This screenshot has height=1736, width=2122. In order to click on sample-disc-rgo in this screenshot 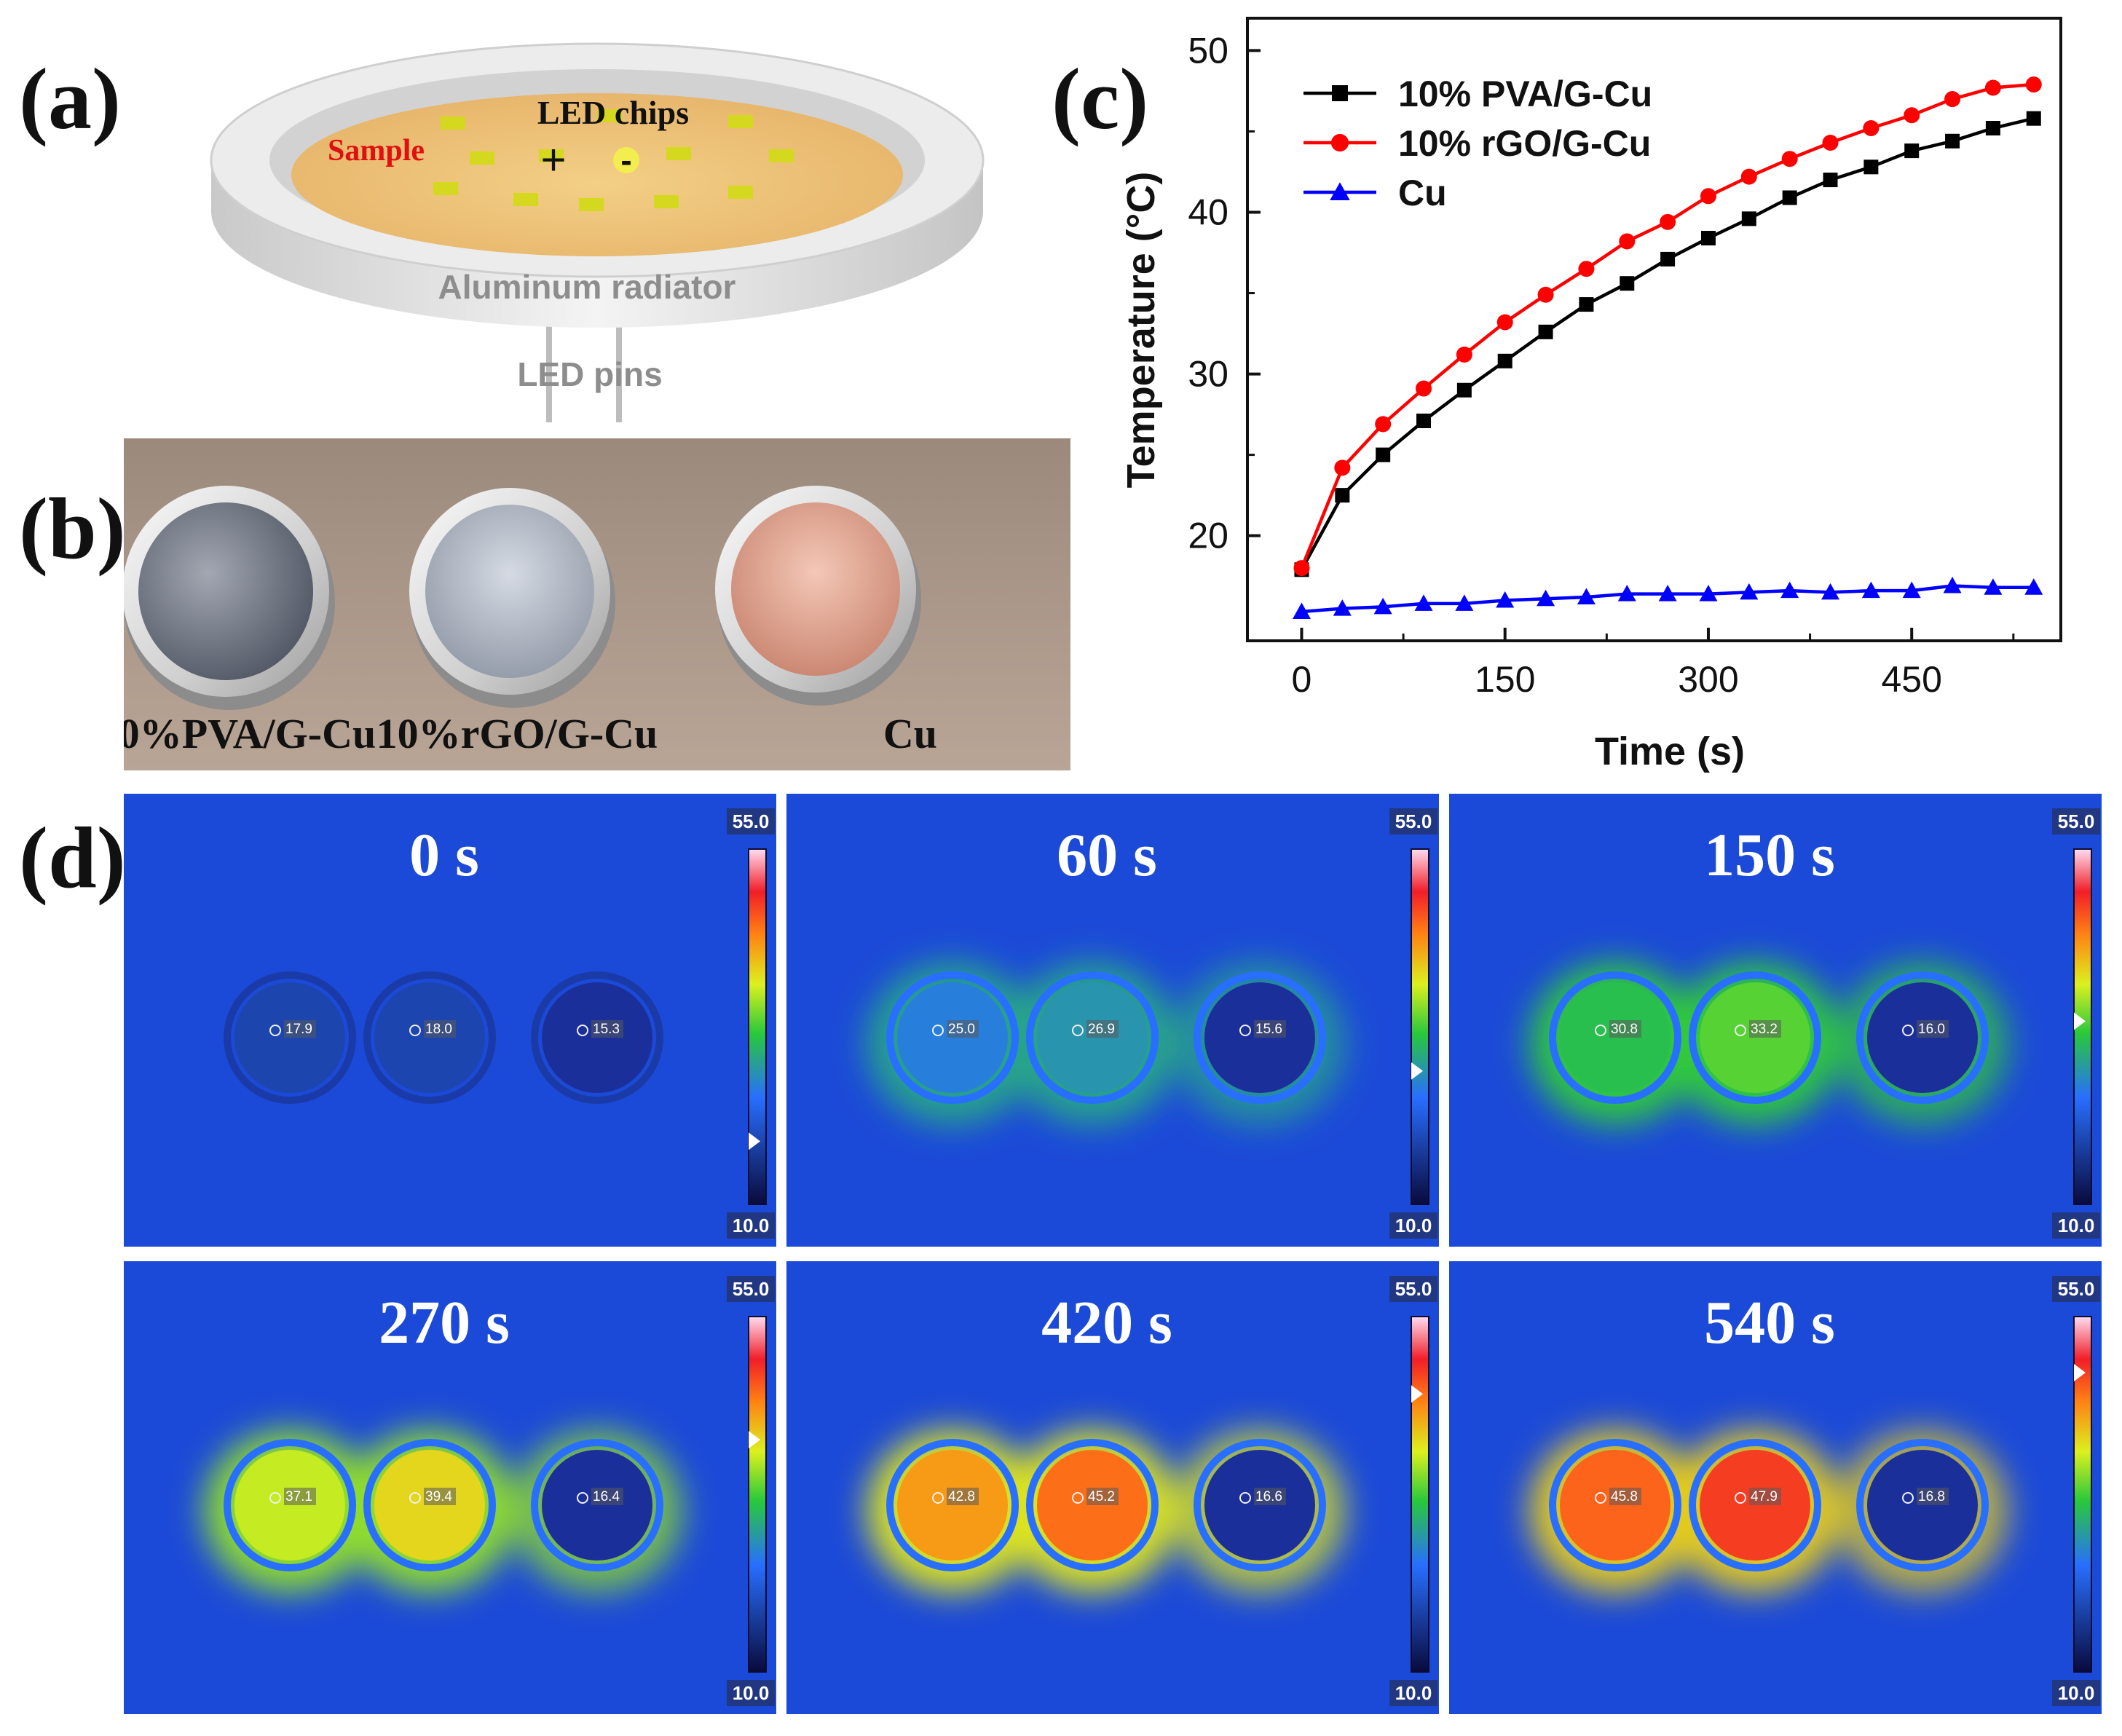, I will do `click(512, 598)`.